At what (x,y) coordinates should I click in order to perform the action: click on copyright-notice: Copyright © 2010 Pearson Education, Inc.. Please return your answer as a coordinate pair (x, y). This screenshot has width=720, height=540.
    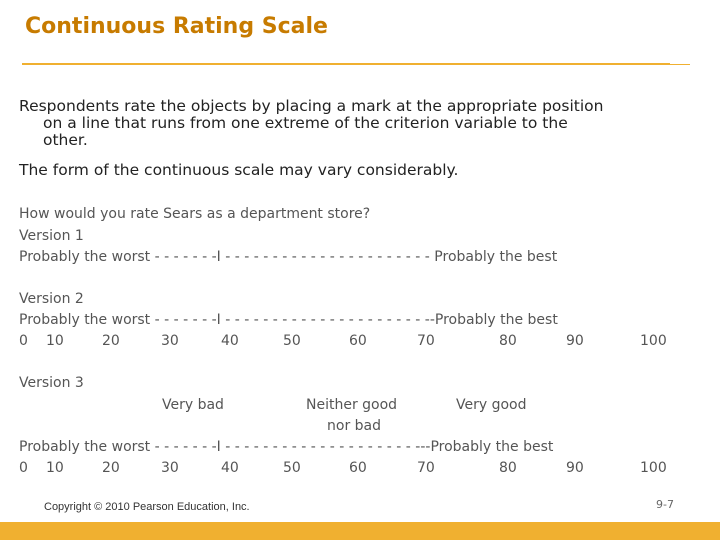
    Looking at the image, I should click on (147, 507).